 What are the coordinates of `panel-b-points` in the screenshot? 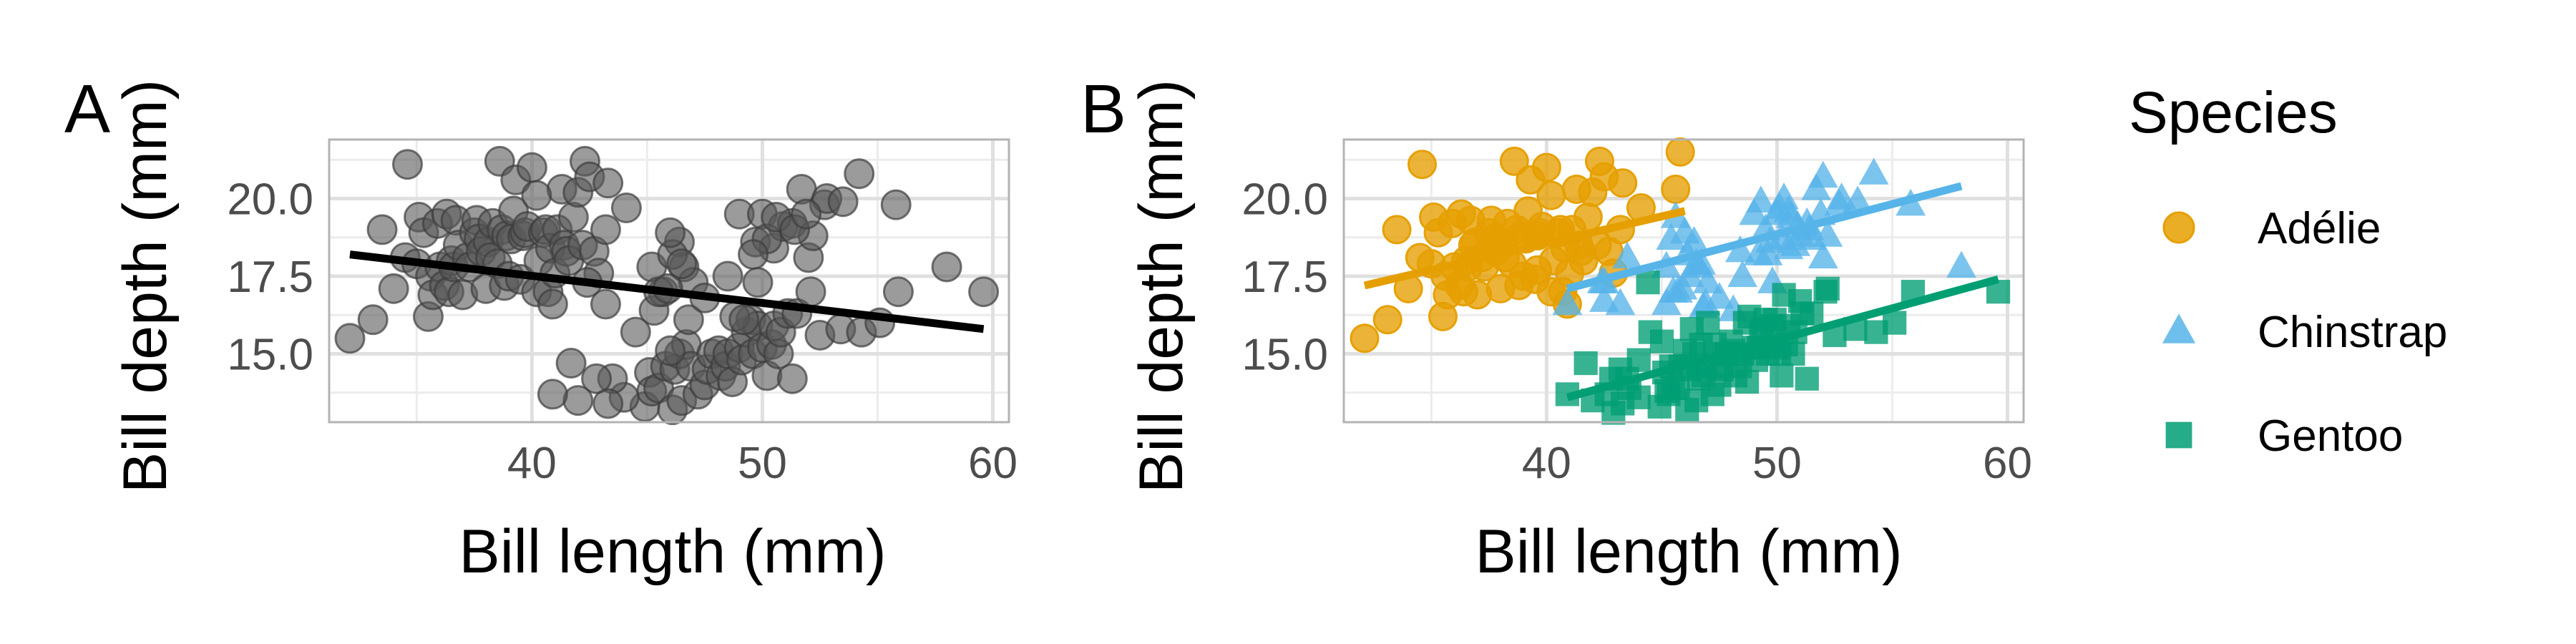 It's located at (1680, 281).